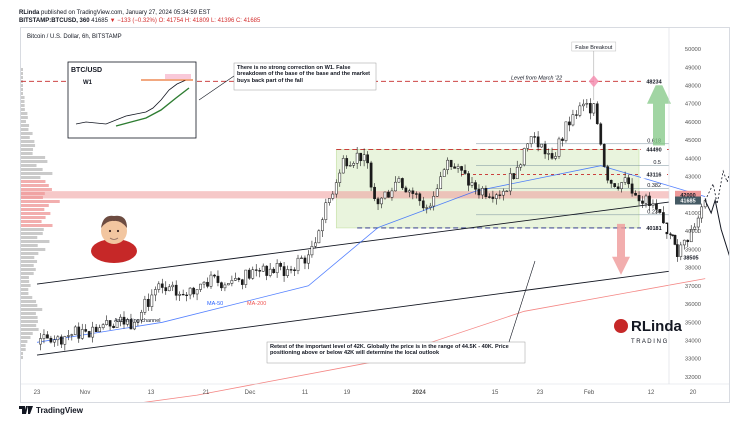 The width and height of the screenshot is (750, 442). What do you see at coordinates (85, 393) in the screenshot?
I see `x-tick-label: Nov` at bounding box center [85, 393].